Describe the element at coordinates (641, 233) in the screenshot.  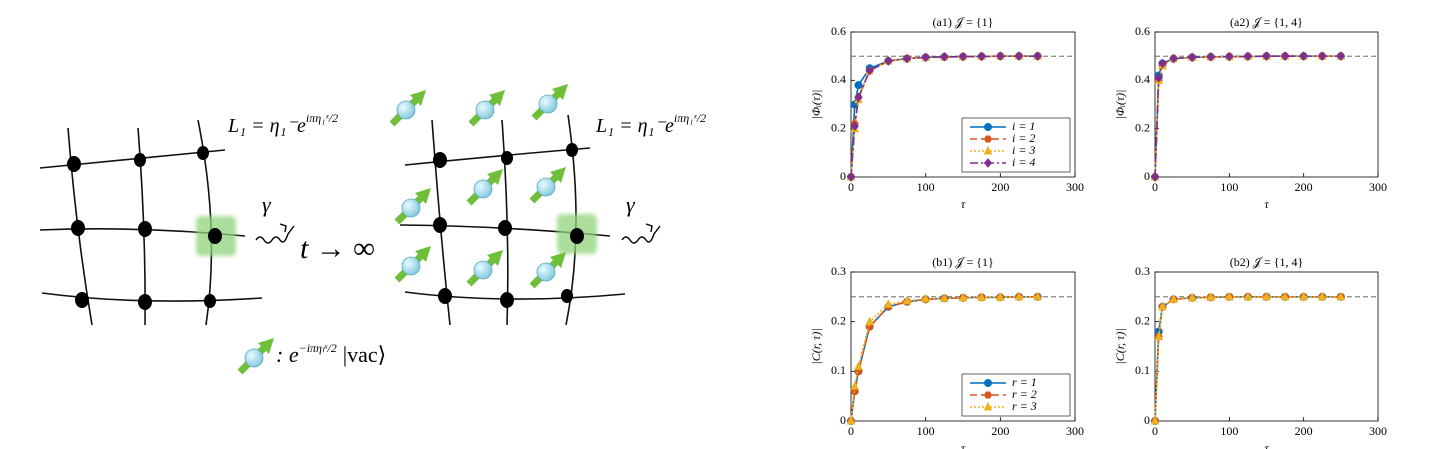
I see `emission` at that location.